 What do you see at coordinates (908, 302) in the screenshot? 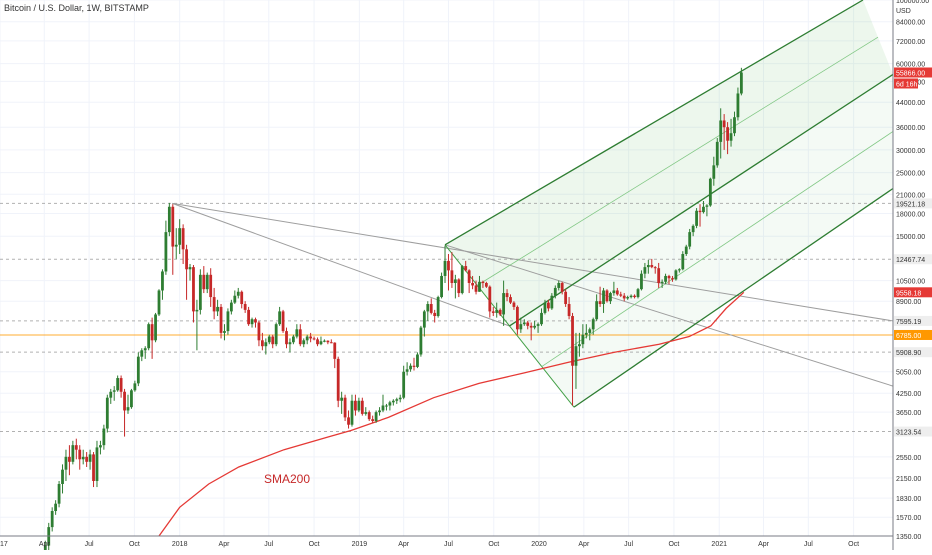
I see `y-tick-label: 8900.00` at bounding box center [908, 302].